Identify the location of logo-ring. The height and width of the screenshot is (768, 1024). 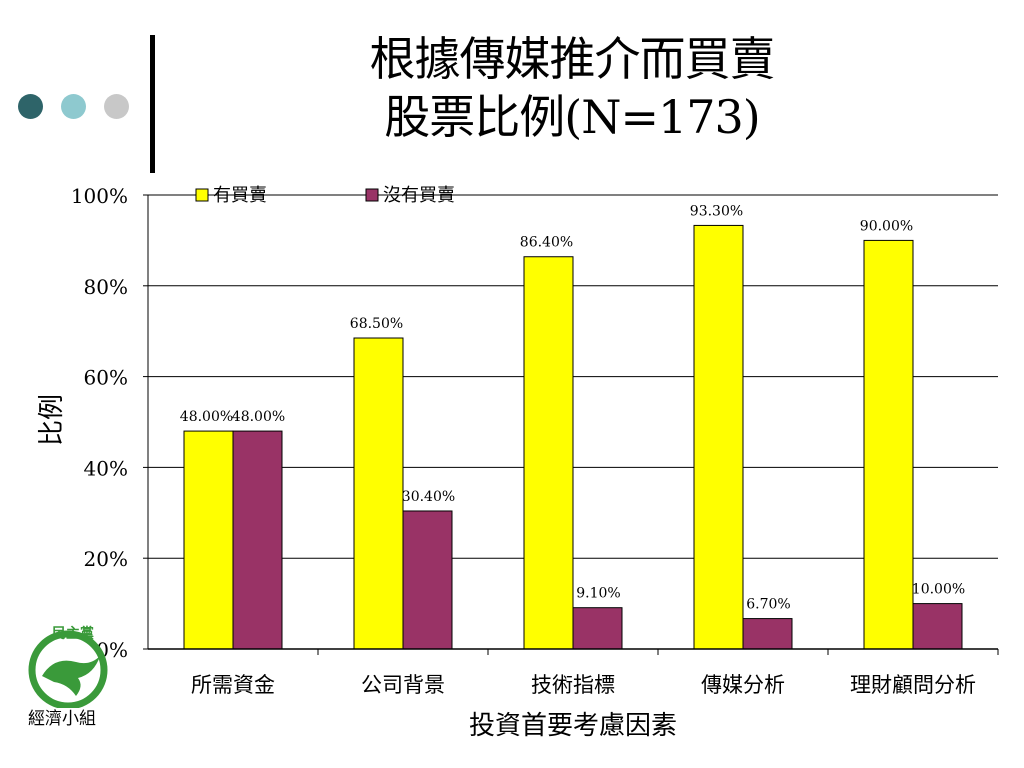
(68, 669).